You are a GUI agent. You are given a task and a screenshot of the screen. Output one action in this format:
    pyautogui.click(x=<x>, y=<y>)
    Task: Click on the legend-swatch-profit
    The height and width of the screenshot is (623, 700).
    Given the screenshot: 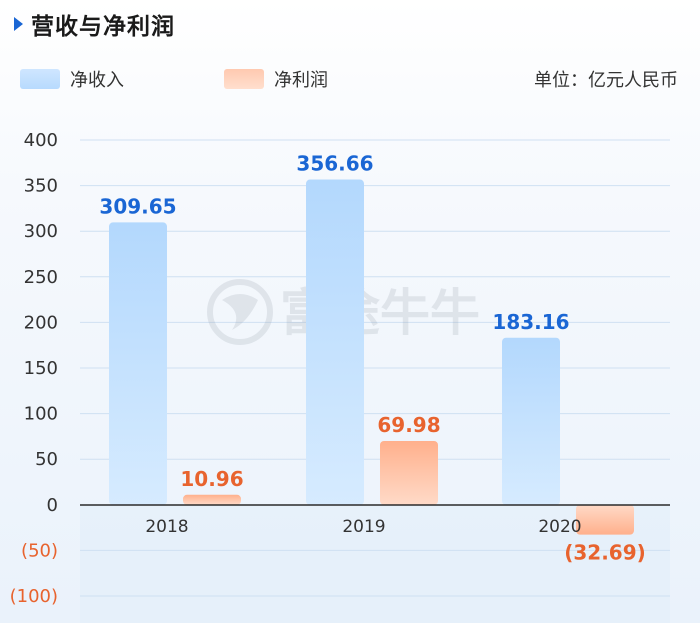 What is the action you would take?
    pyautogui.click(x=244, y=79)
    